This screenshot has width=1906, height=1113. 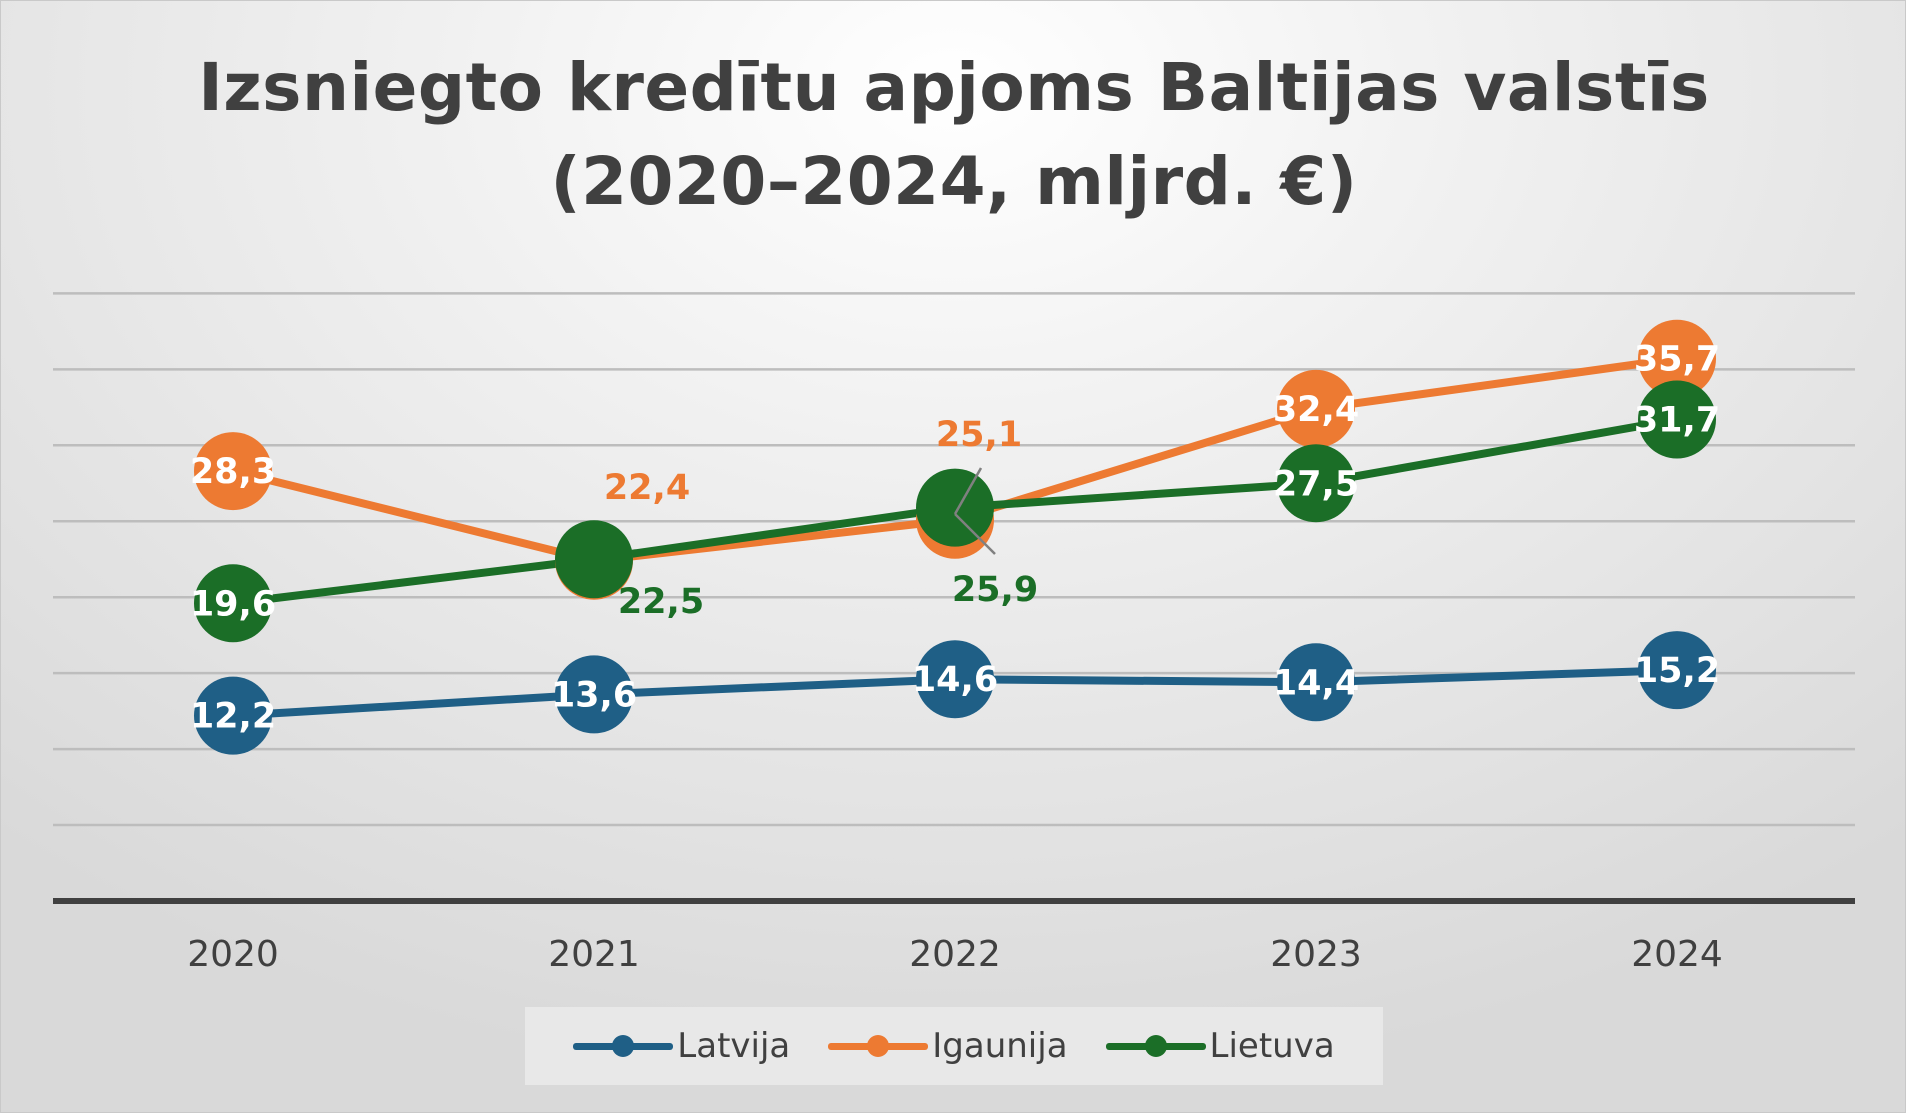 I want to click on legend-label-lietuva: Lietuva, so click(x=1272, y=1046).